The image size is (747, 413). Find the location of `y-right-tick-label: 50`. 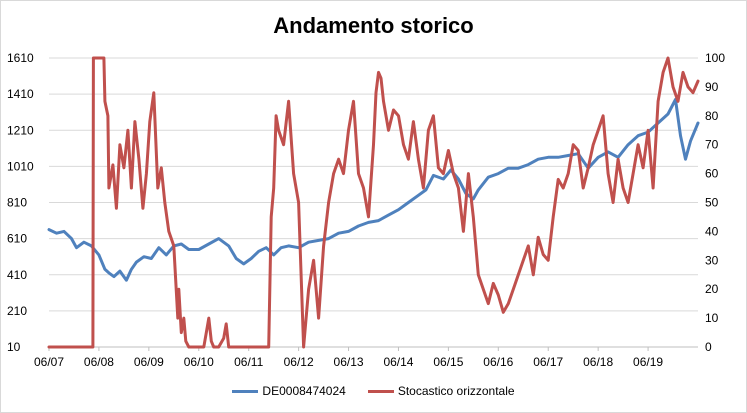

y-right-tick-label: 50 is located at coordinates (712, 203).